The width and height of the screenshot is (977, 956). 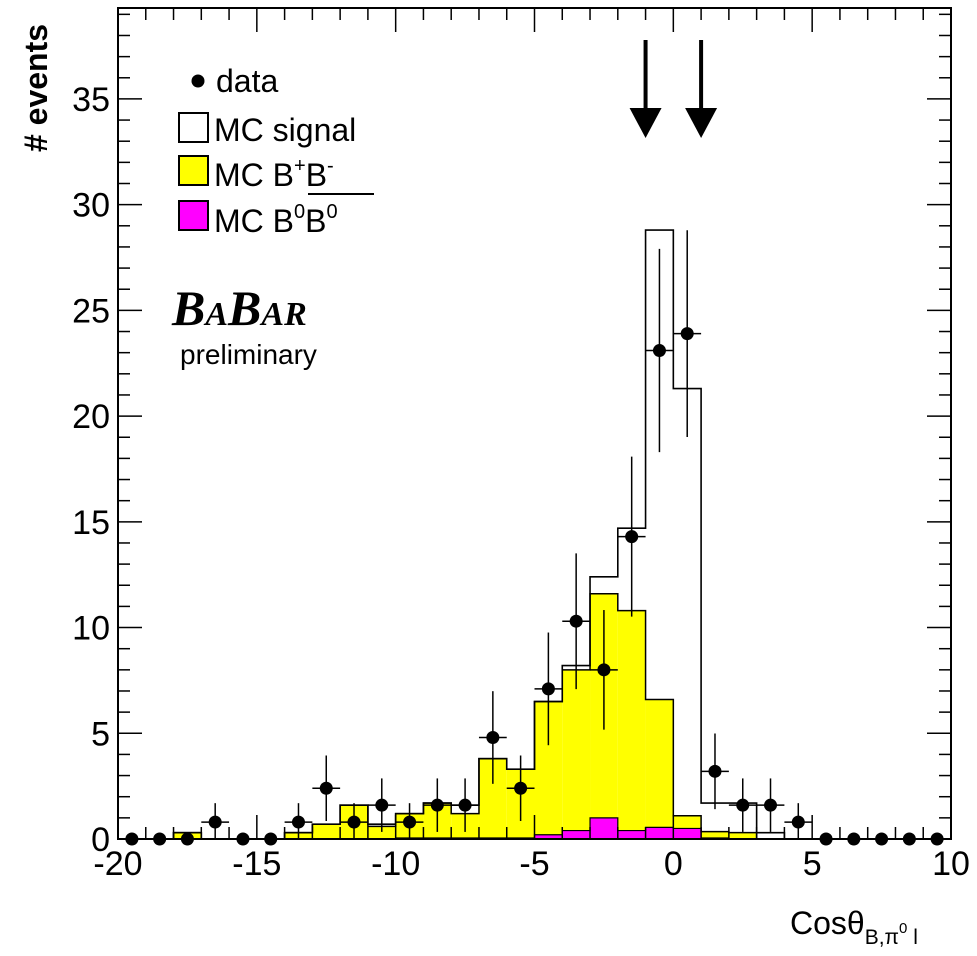 I want to click on x-axis-label-sub: B,π, so click(x=882, y=937).